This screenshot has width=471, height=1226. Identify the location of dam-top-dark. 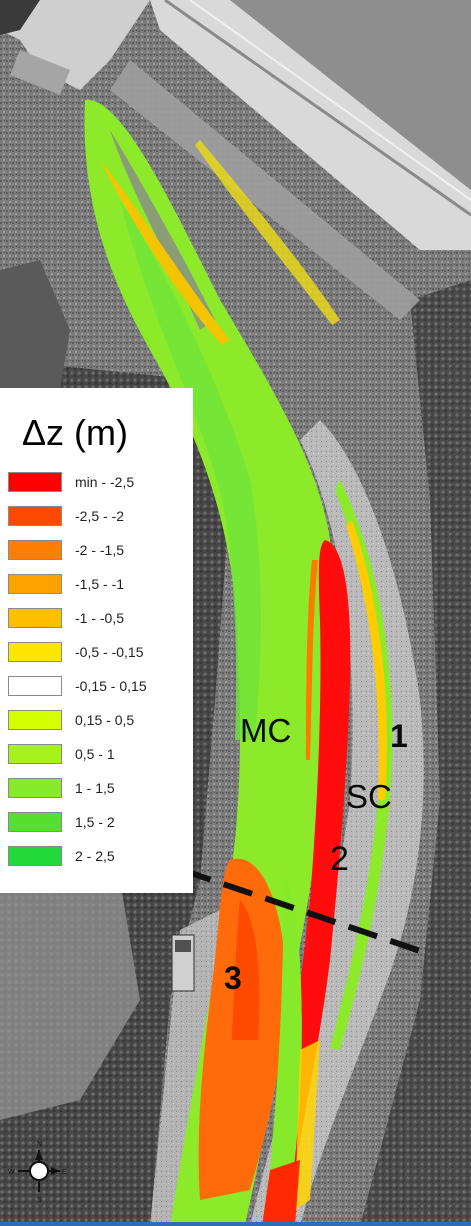
(20, 17).